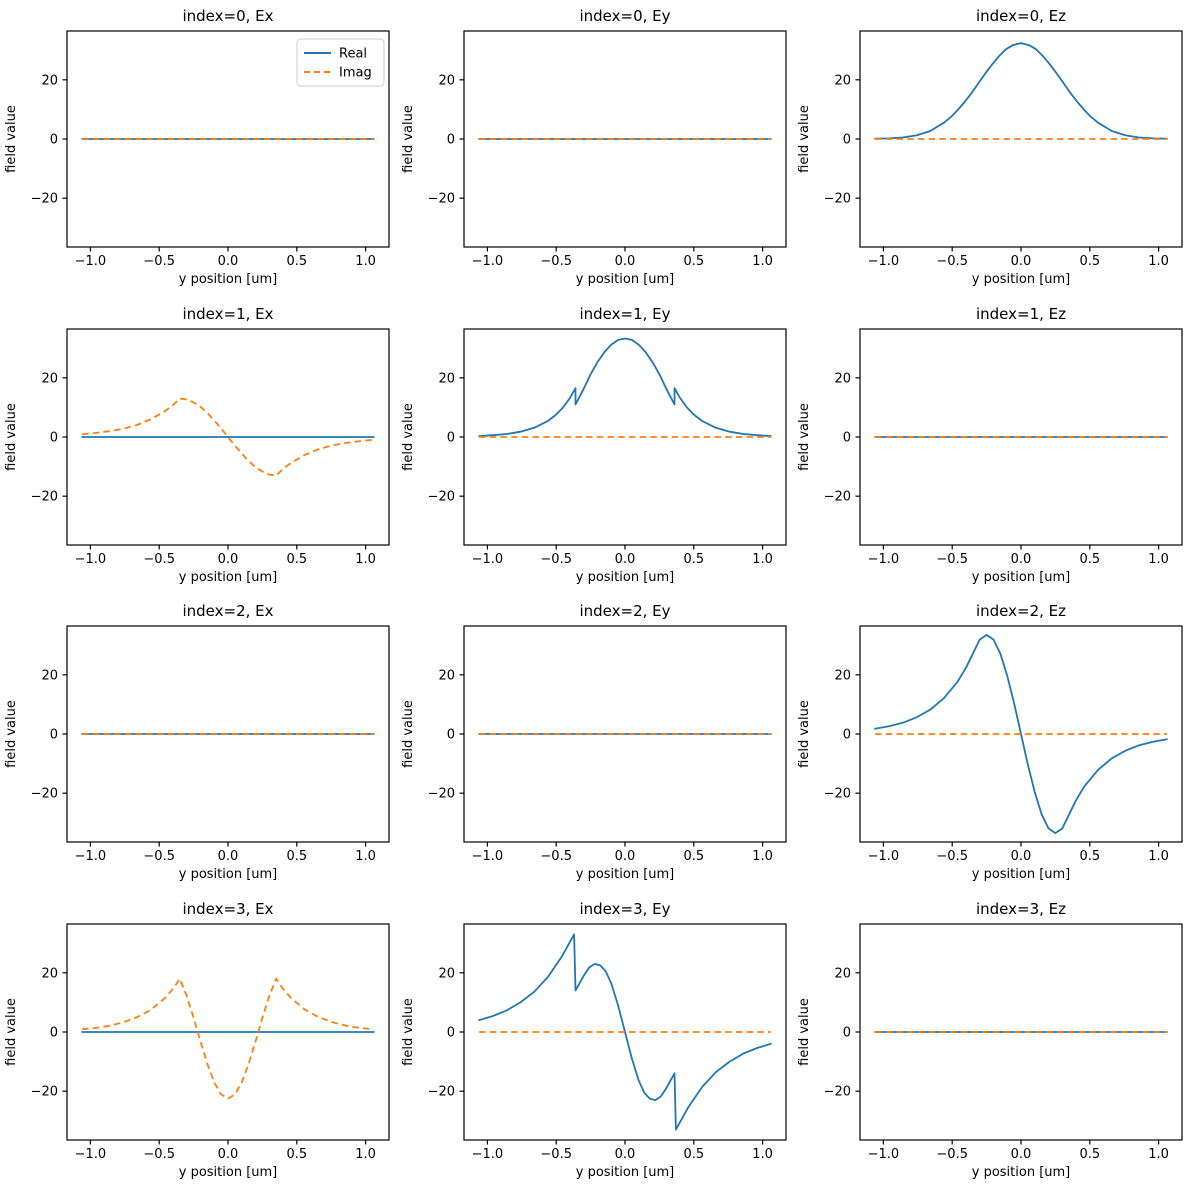 This screenshot has width=1190, height=1191. I want to click on legend-box, so click(340, 62).